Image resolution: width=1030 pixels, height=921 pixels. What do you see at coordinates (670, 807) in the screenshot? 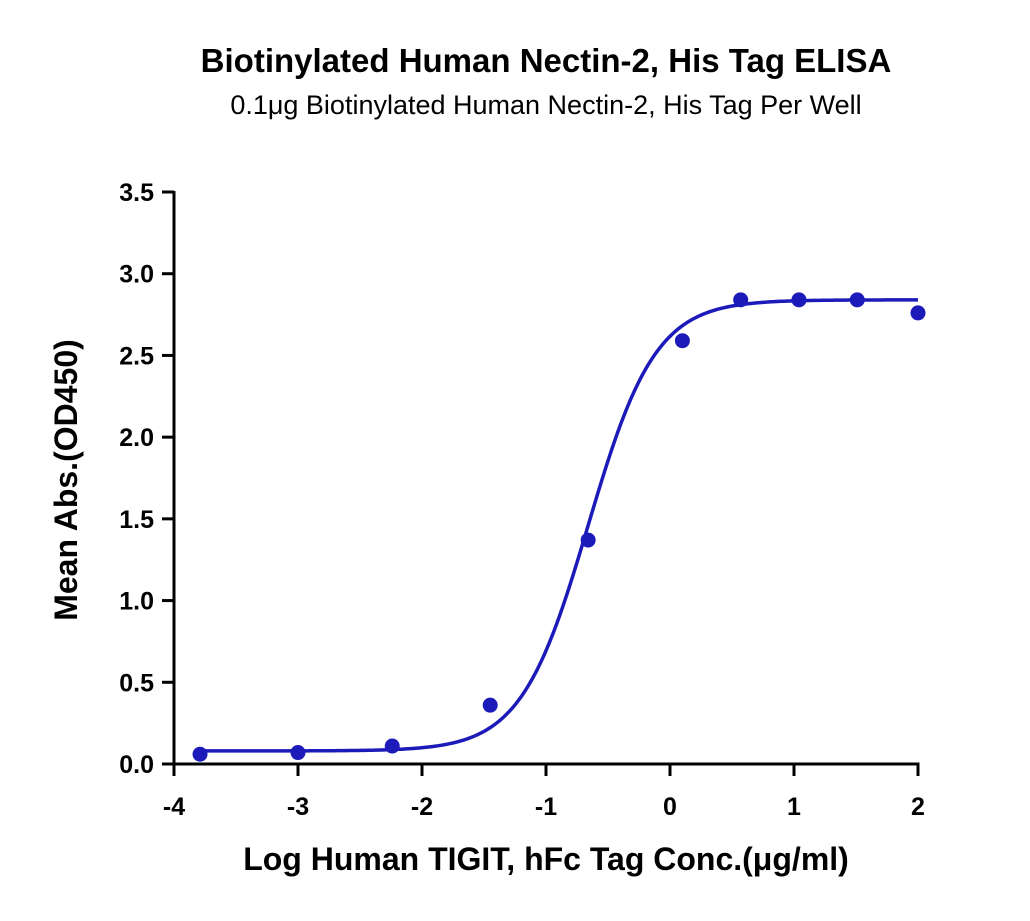
I see `x-tick-label: 0` at bounding box center [670, 807].